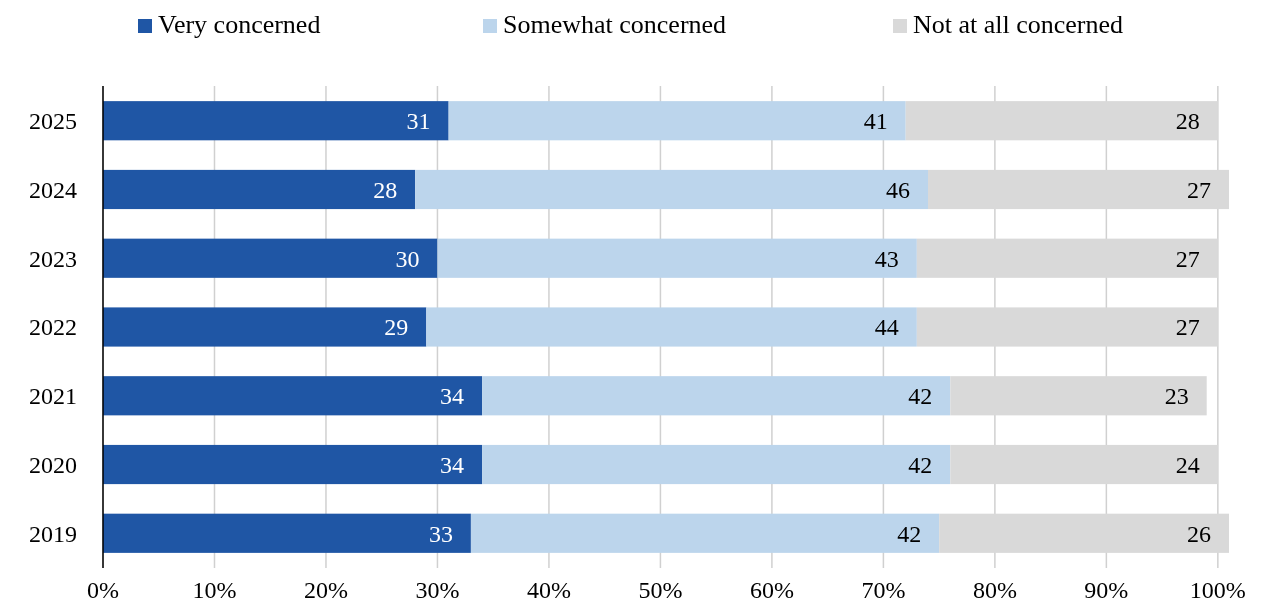 This screenshot has width=1267, height=616. What do you see at coordinates (53, 121) in the screenshot?
I see `y-tick-label: 2025` at bounding box center [53, 121].